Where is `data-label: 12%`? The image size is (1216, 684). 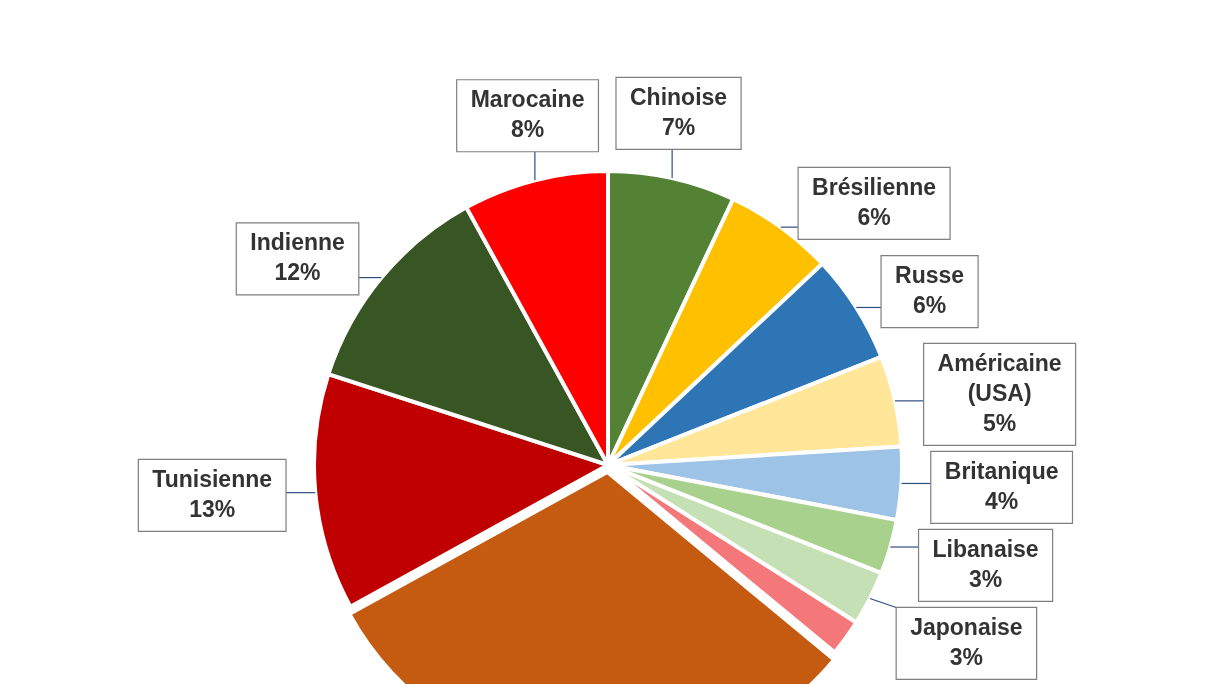 data-label: 12% is located at coordinates (297, 272).